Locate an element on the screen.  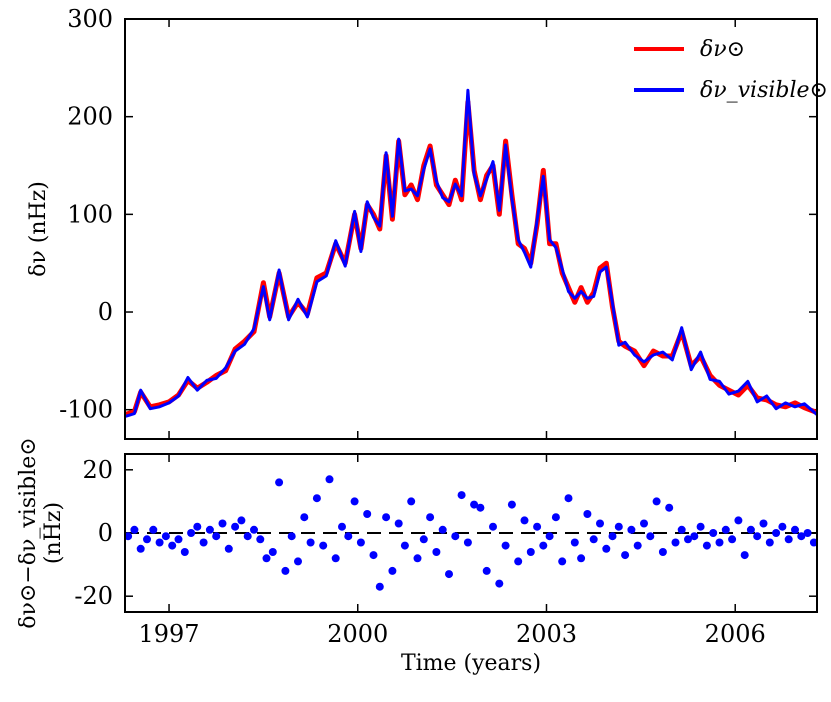
x-tick-label: 2006 is located at coordinates (735, 634).